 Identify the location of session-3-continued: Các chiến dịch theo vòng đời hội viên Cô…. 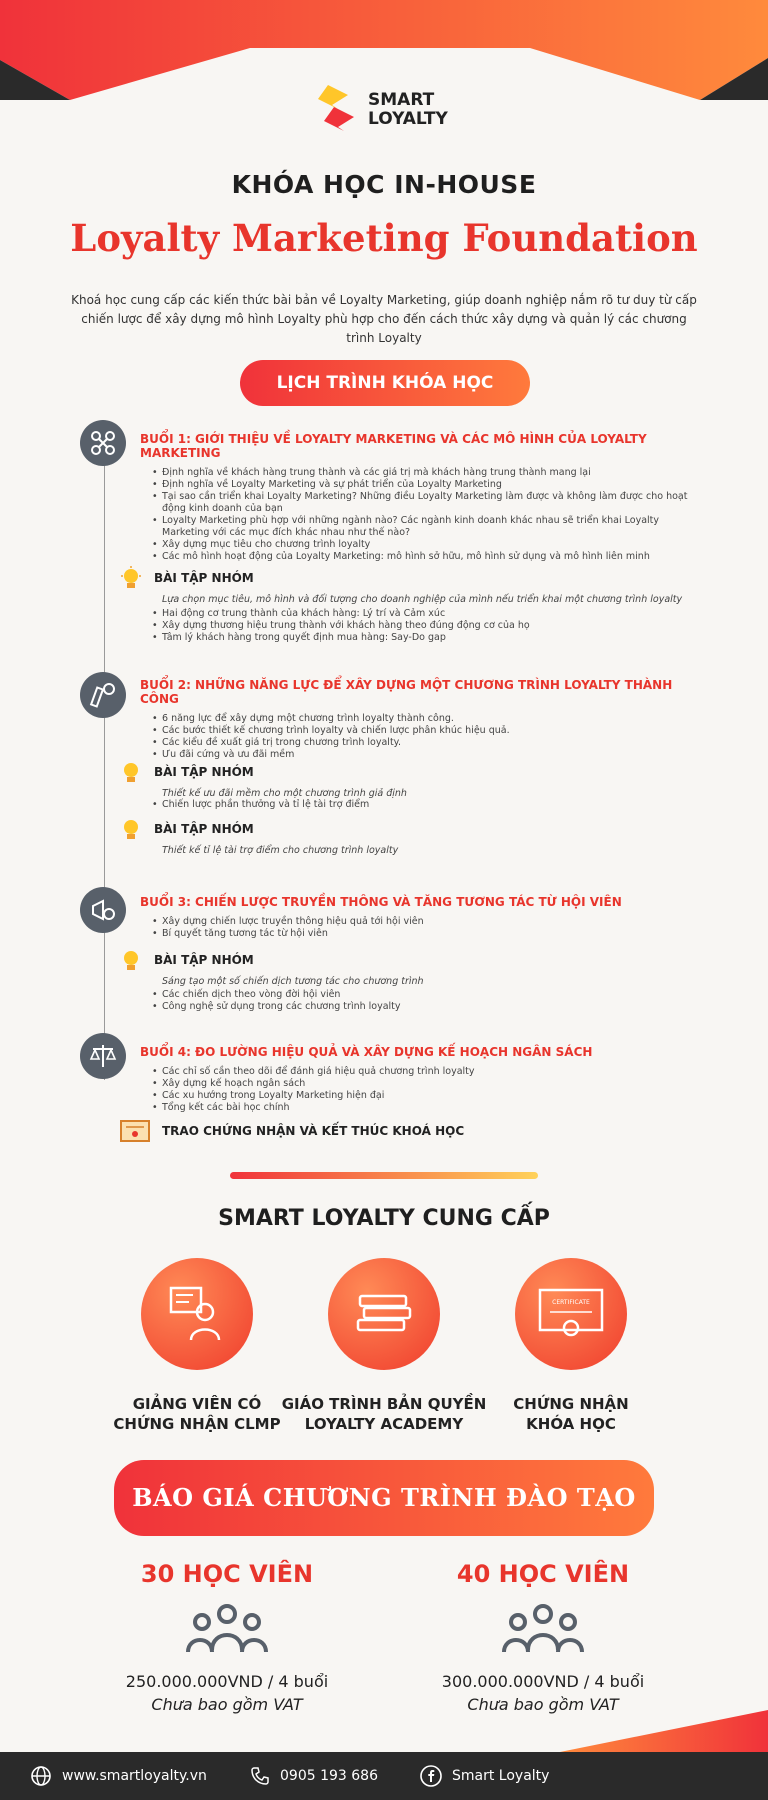
(420, 1001).